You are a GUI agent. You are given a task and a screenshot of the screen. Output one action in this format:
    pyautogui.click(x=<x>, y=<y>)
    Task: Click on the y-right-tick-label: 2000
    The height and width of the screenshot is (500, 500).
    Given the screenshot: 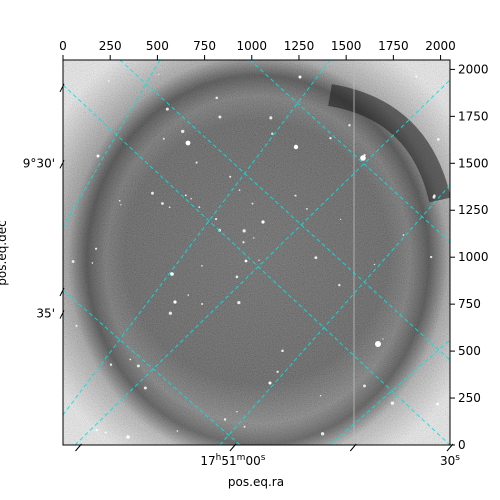 What is the action you would take?
    pyautogui.click(x=473, y=69)
    